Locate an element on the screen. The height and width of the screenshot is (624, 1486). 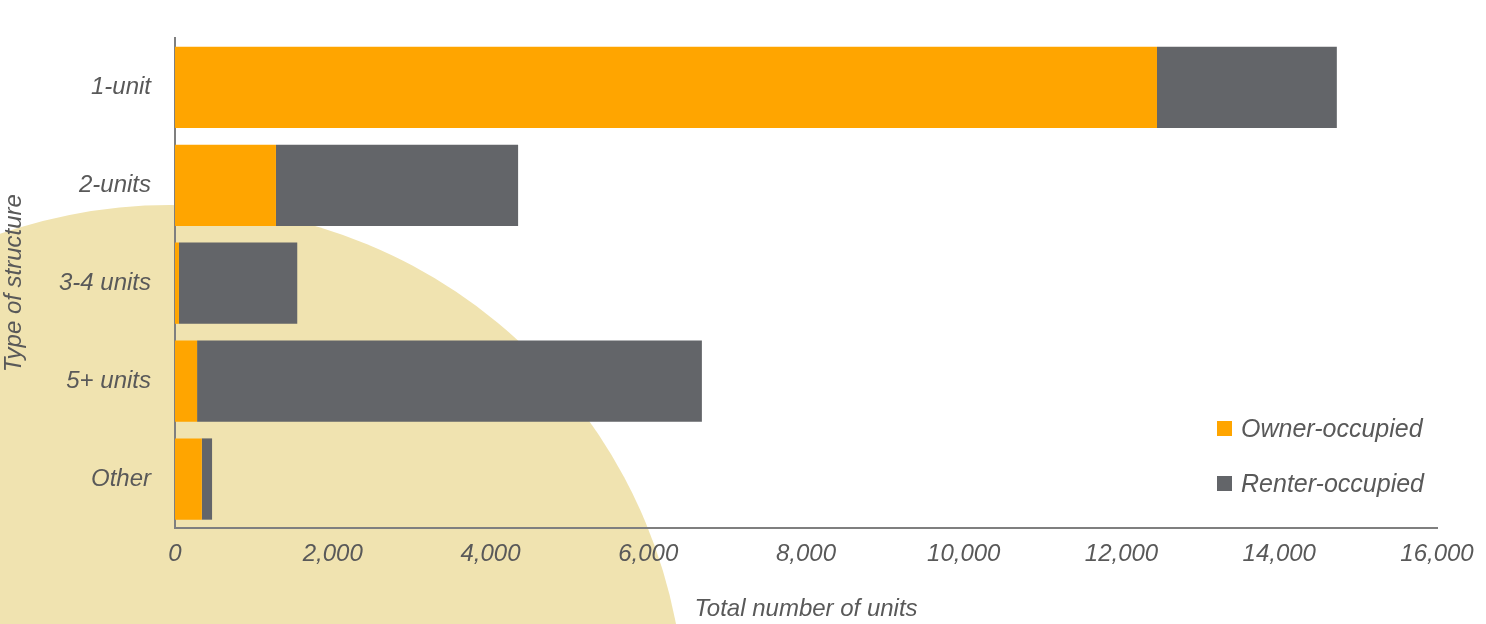
y-tick-label: Other is located at coordinates (121, 477).